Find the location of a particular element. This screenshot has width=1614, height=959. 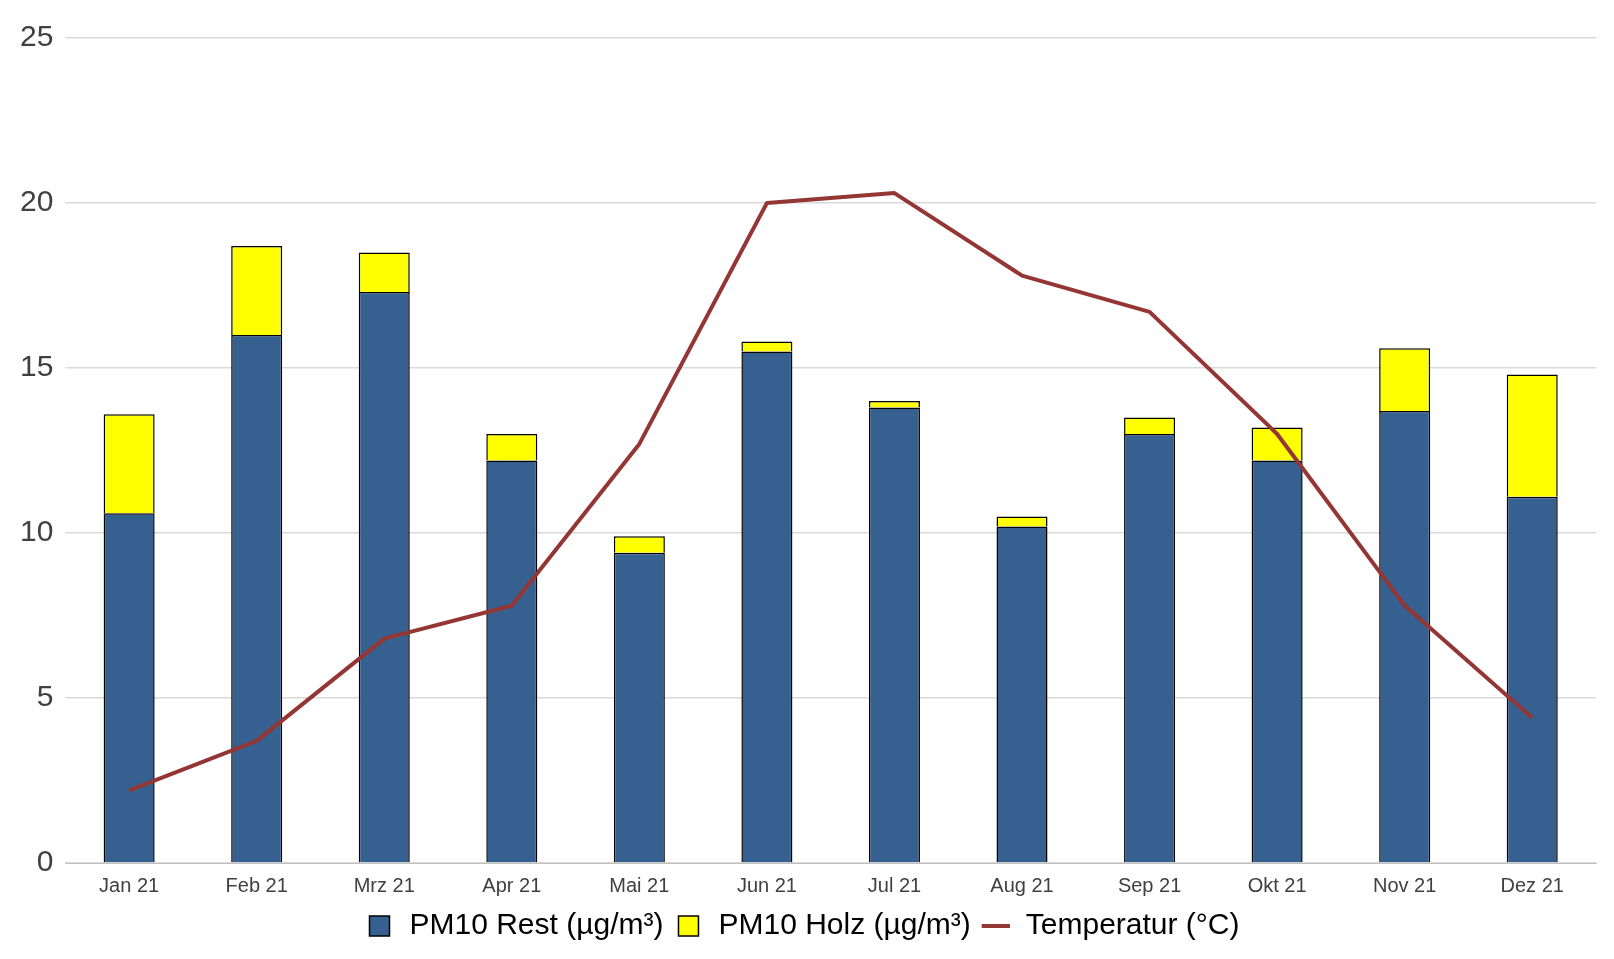

x-tick-label: Sep 21 is located at coordinates (1149, 884).